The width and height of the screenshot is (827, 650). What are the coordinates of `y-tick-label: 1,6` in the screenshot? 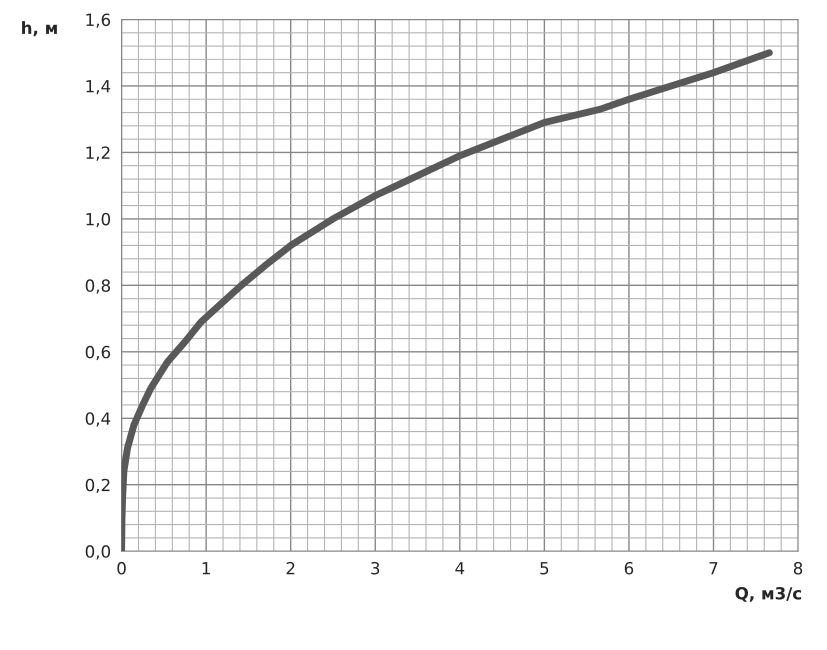 It's located at (98, 20).